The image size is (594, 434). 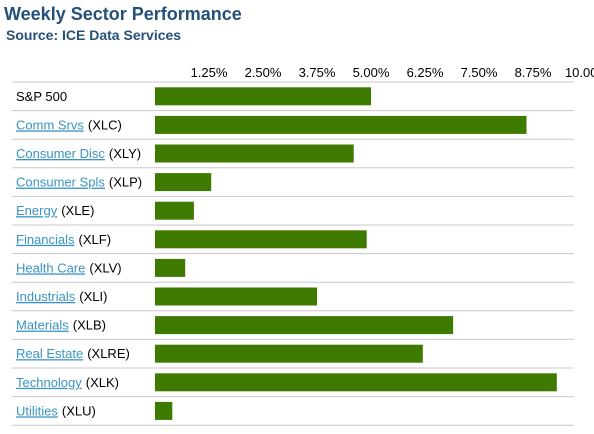 I want to click on chart-row: S&P 500, so click(x=293, y=99).